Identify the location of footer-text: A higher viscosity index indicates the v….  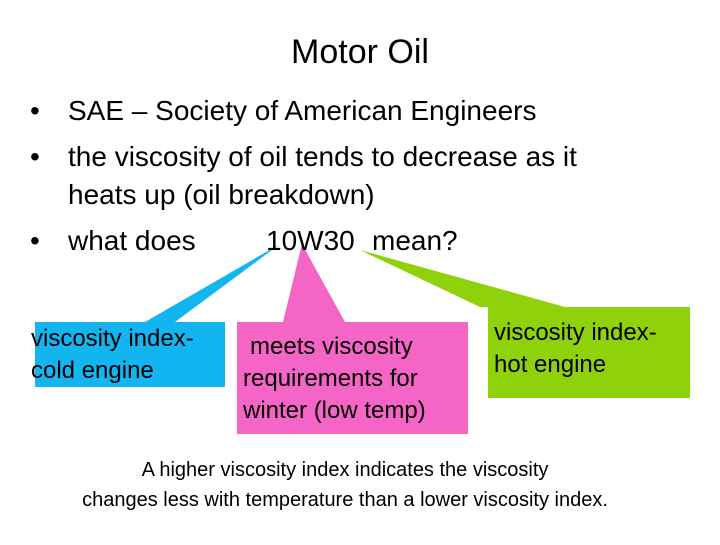
(345, 470).